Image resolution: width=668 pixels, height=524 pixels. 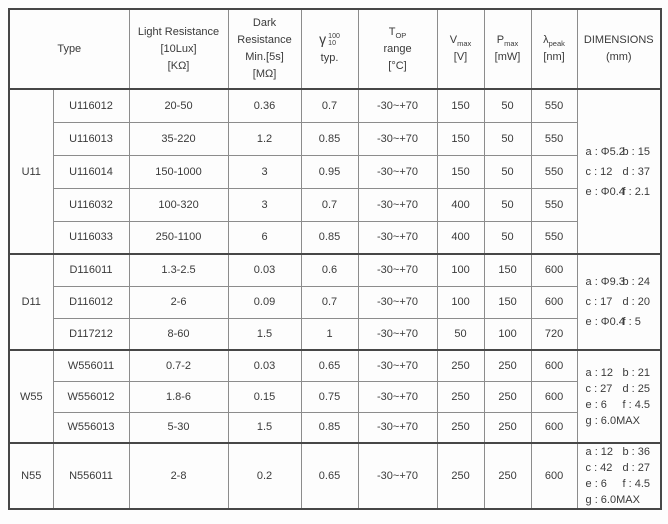 I want to click on cell-dark-resistance: 6, so click(x=264, y=237).